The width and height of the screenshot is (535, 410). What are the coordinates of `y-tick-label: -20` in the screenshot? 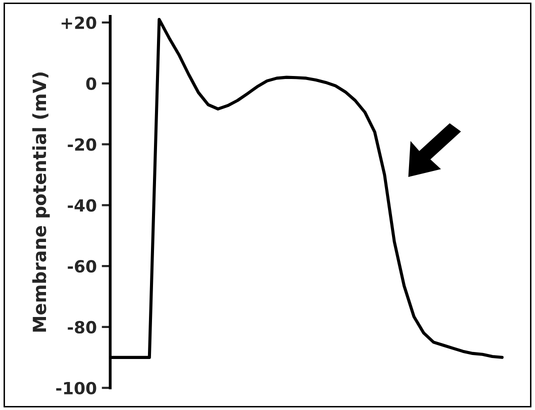 It's located at (82, 144).